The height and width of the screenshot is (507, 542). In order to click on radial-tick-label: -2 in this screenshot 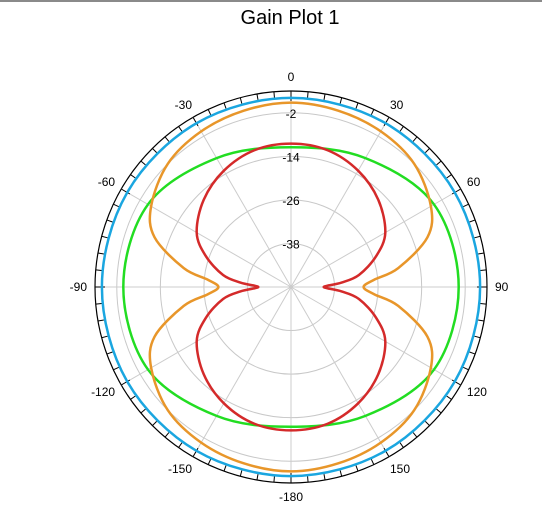, I will do `click(291, 114)`.